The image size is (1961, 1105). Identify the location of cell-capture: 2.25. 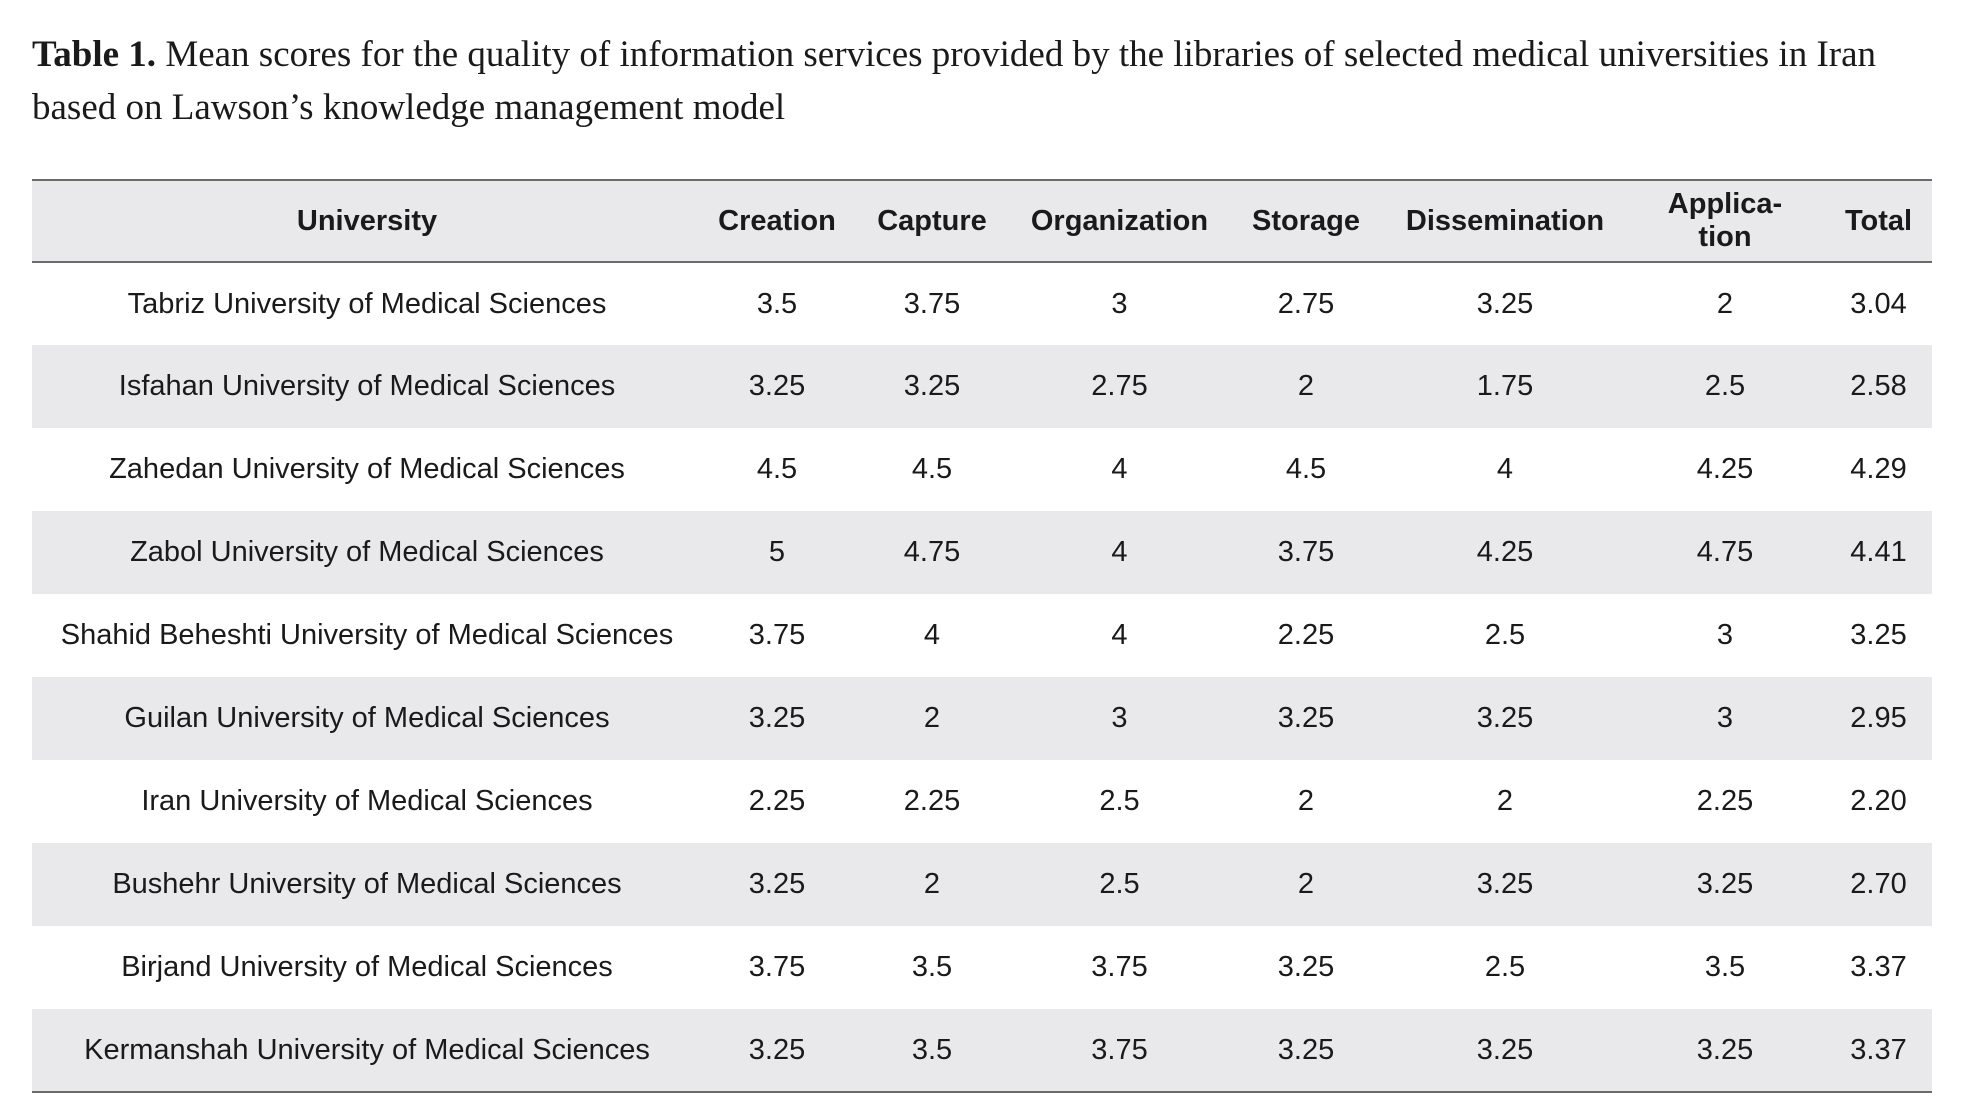
(932, 801).